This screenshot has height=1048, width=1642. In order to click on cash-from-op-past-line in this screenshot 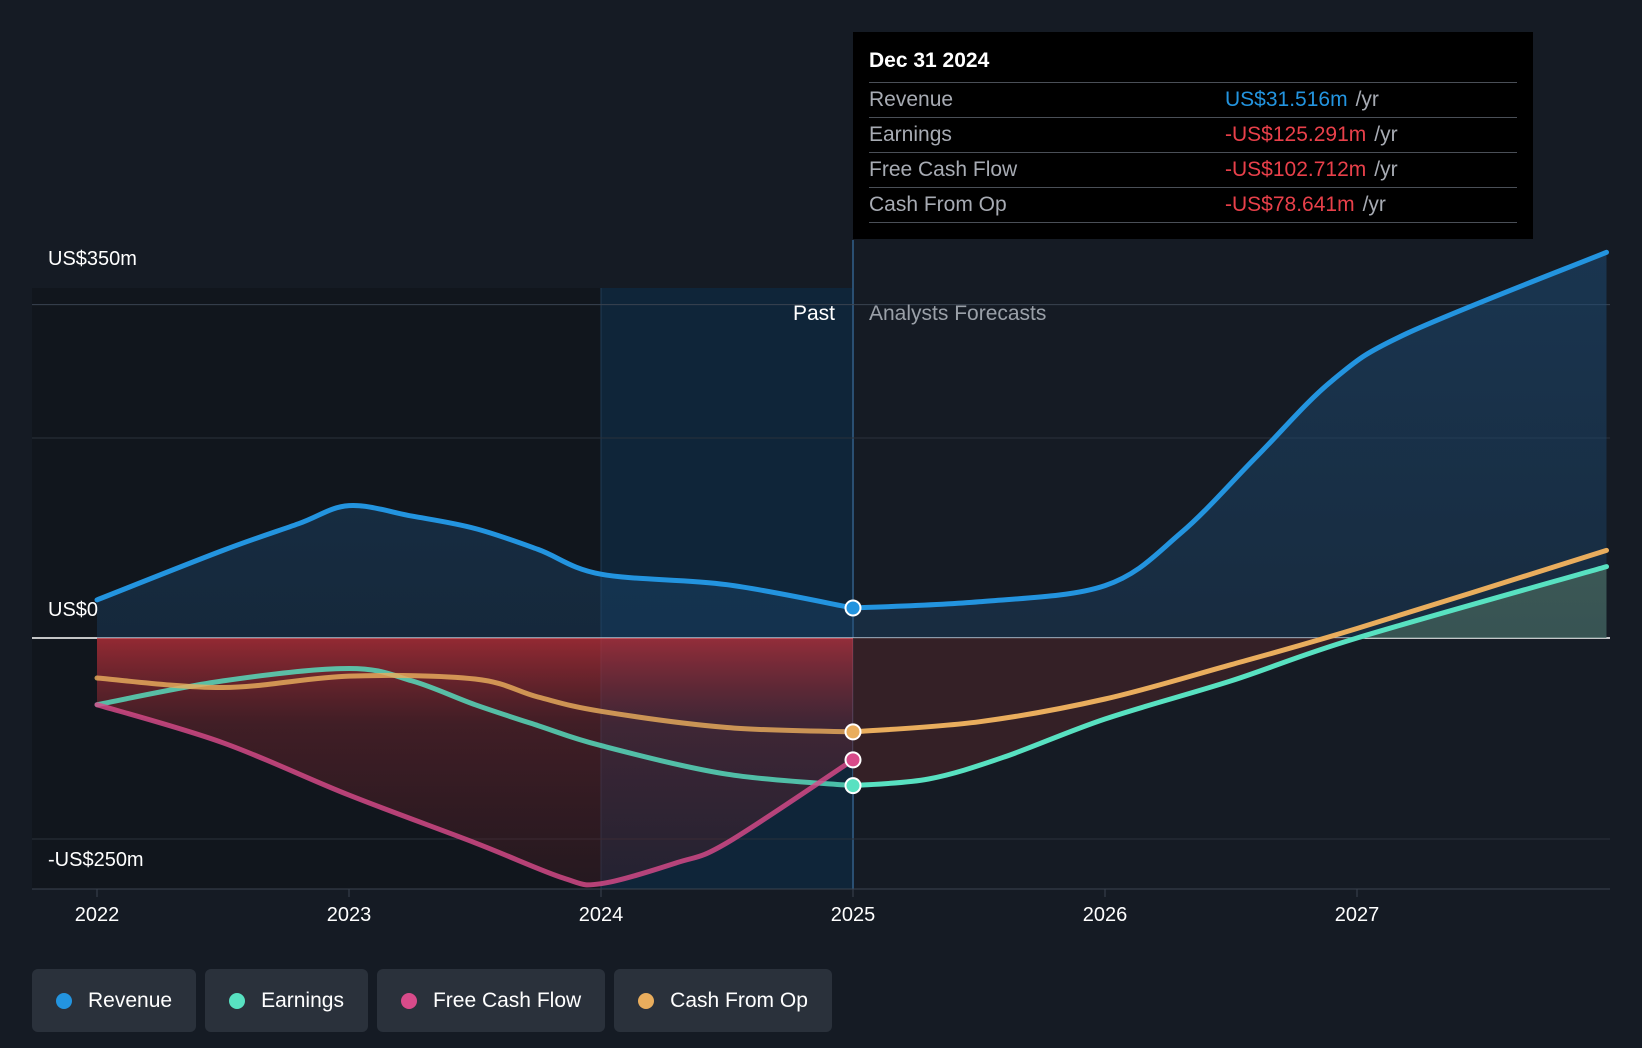, I will do `click(475, 703)`.